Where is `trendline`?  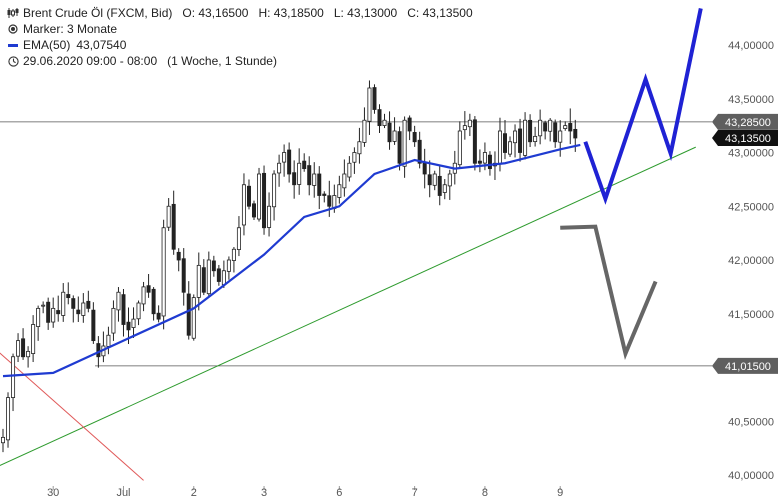 trendline is located at coordinates (72, 416).